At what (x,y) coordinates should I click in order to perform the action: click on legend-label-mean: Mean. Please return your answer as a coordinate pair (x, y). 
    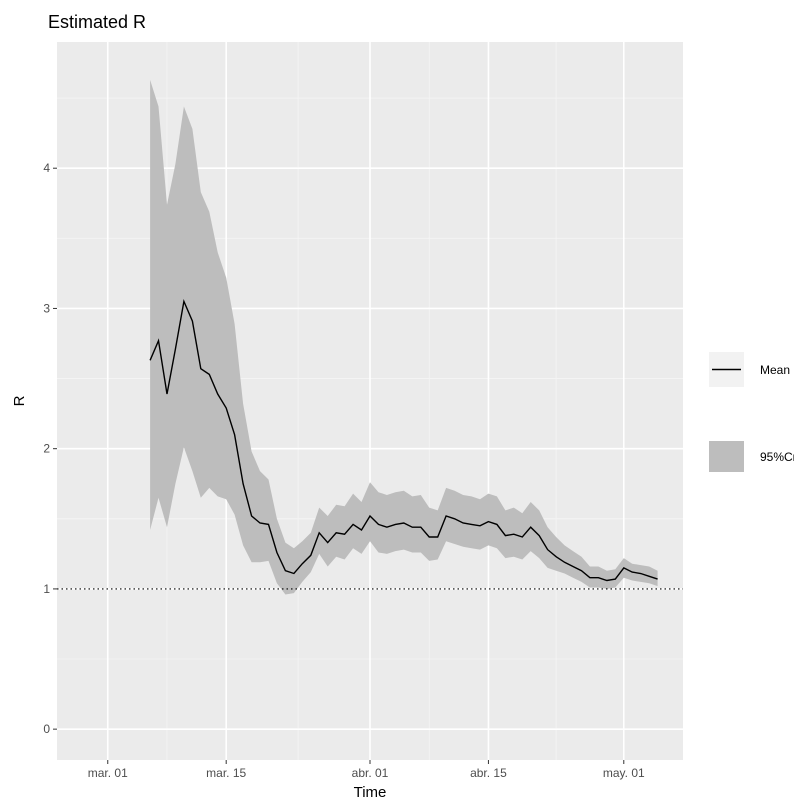
    Looking at the image, I should click on (775, 370).